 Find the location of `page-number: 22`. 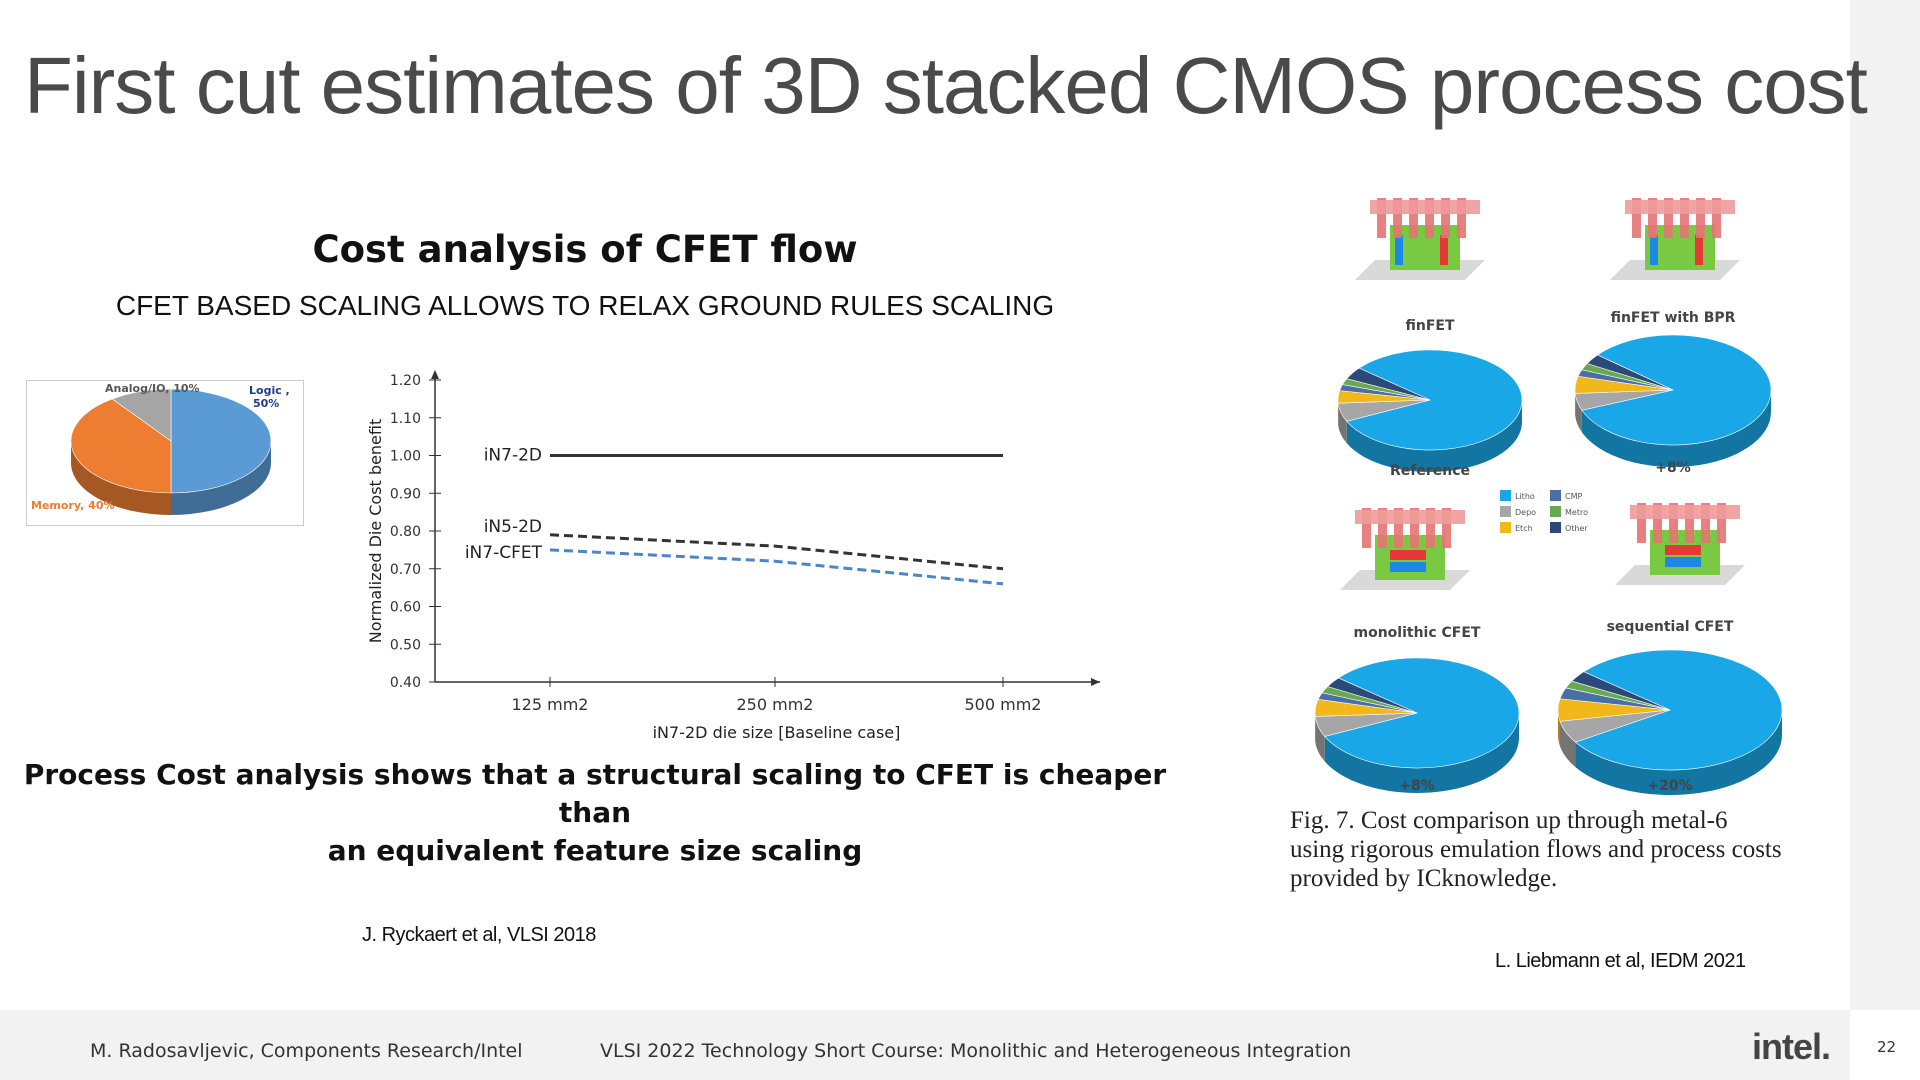

page-number: 22 is located at coordinates (1887, 1047).